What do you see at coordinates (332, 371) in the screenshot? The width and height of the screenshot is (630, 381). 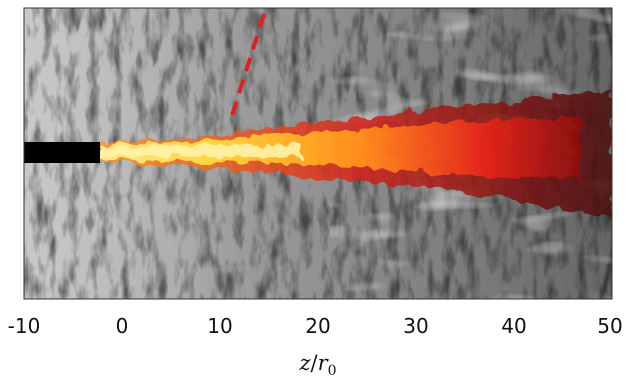 I see `x-axis-label-sub: 0` at bounding box center [332, 371].